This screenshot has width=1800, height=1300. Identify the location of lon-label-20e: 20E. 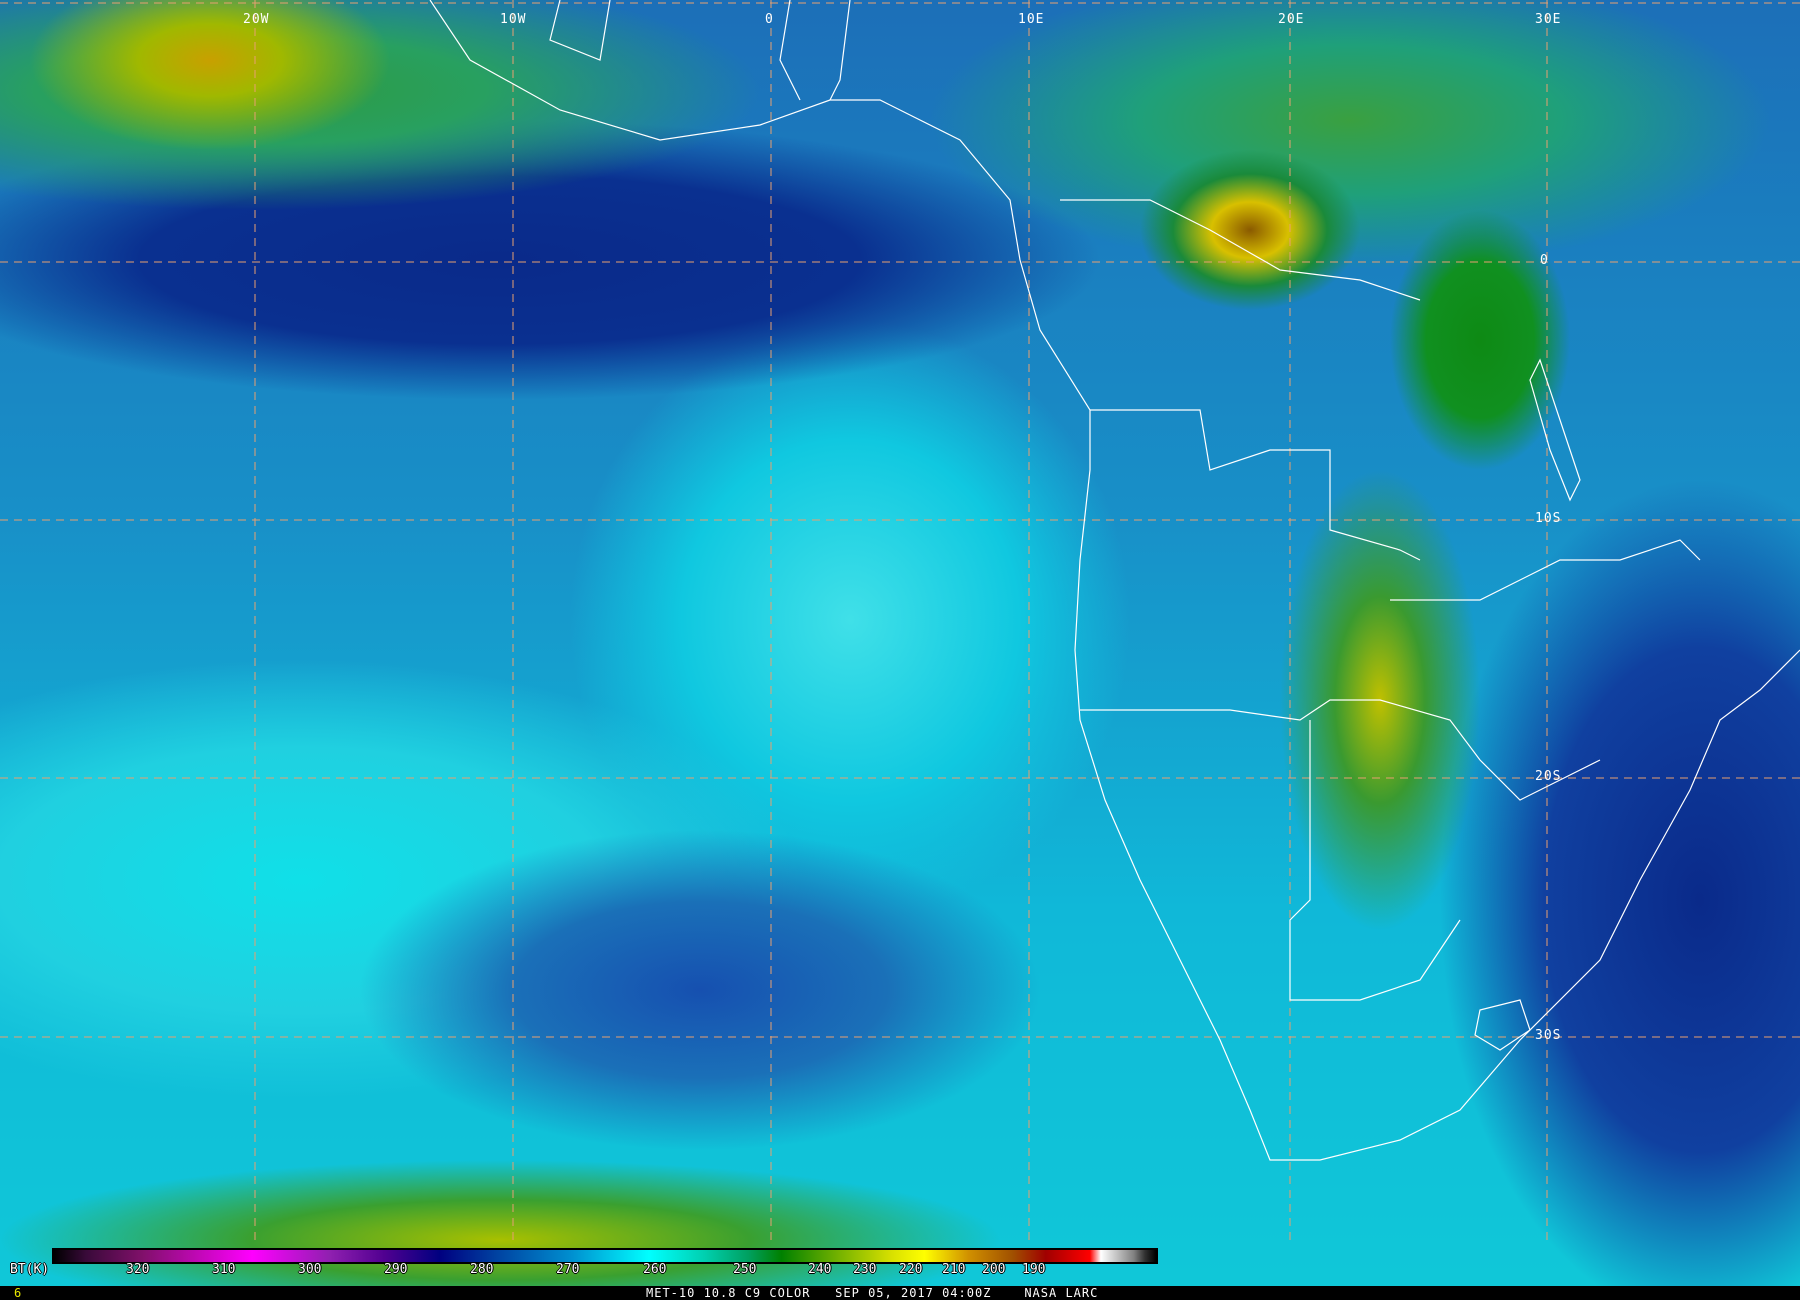
(1291, 19).